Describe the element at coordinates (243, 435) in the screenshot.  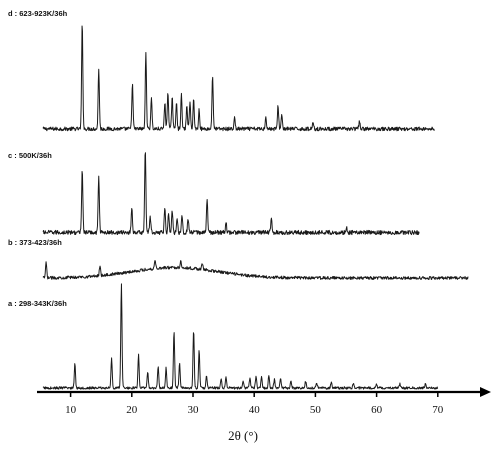
I see `x-axis-title: 2θ (°)` at that location.